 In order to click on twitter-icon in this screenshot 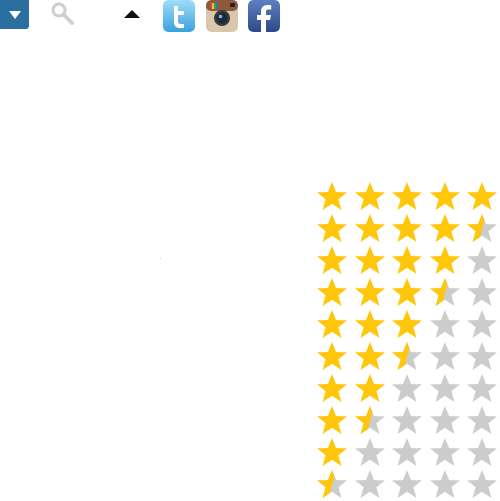, I will do `click(179, 16)`.